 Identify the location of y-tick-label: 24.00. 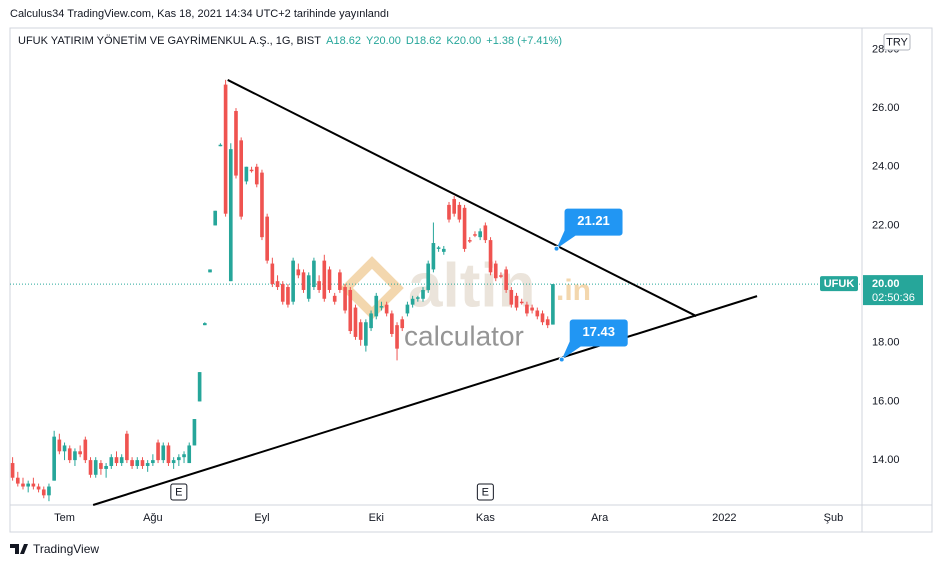
(886, 167).